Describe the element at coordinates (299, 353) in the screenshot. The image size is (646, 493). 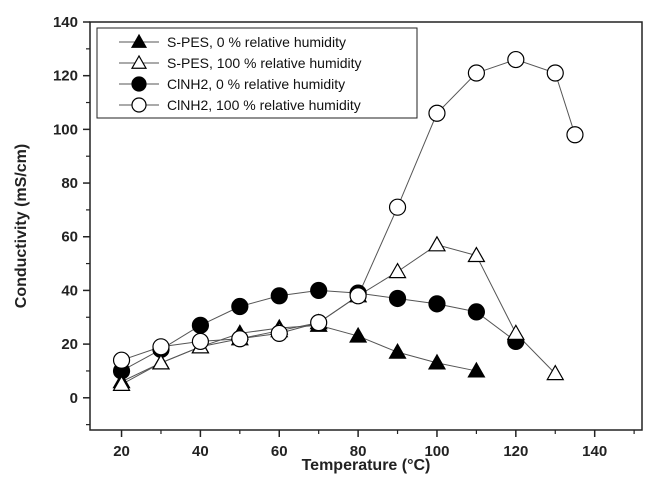
I see `series-line` at that location.